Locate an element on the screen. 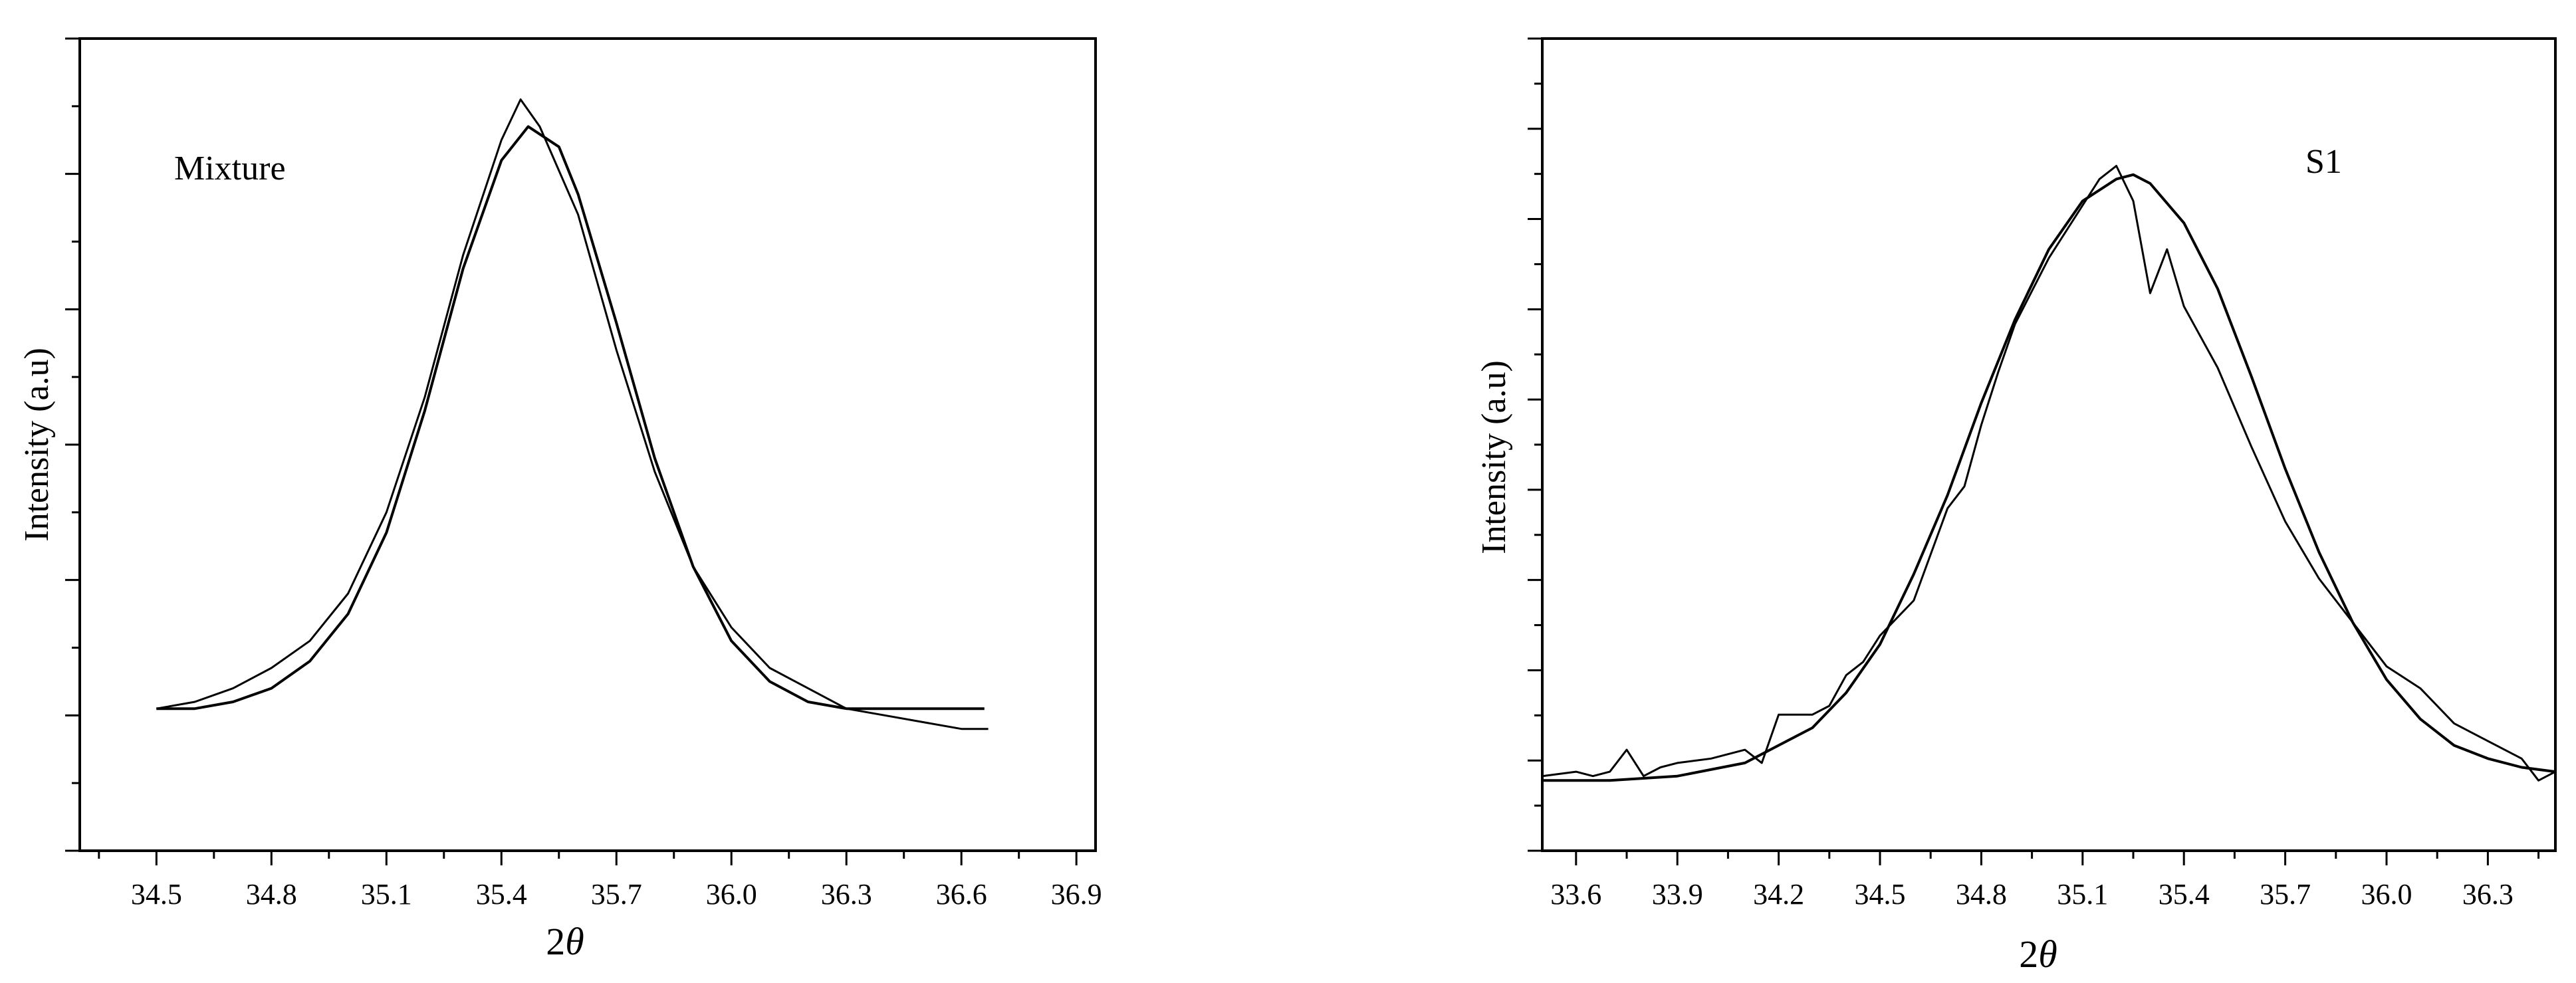 This screenshot has width=2576, height=983. x-axis-ticks: 34.5 34.8 35.1 35.4 35.7 36.0 36.3 36.6 36.9 is located at coordinates (600, 881).